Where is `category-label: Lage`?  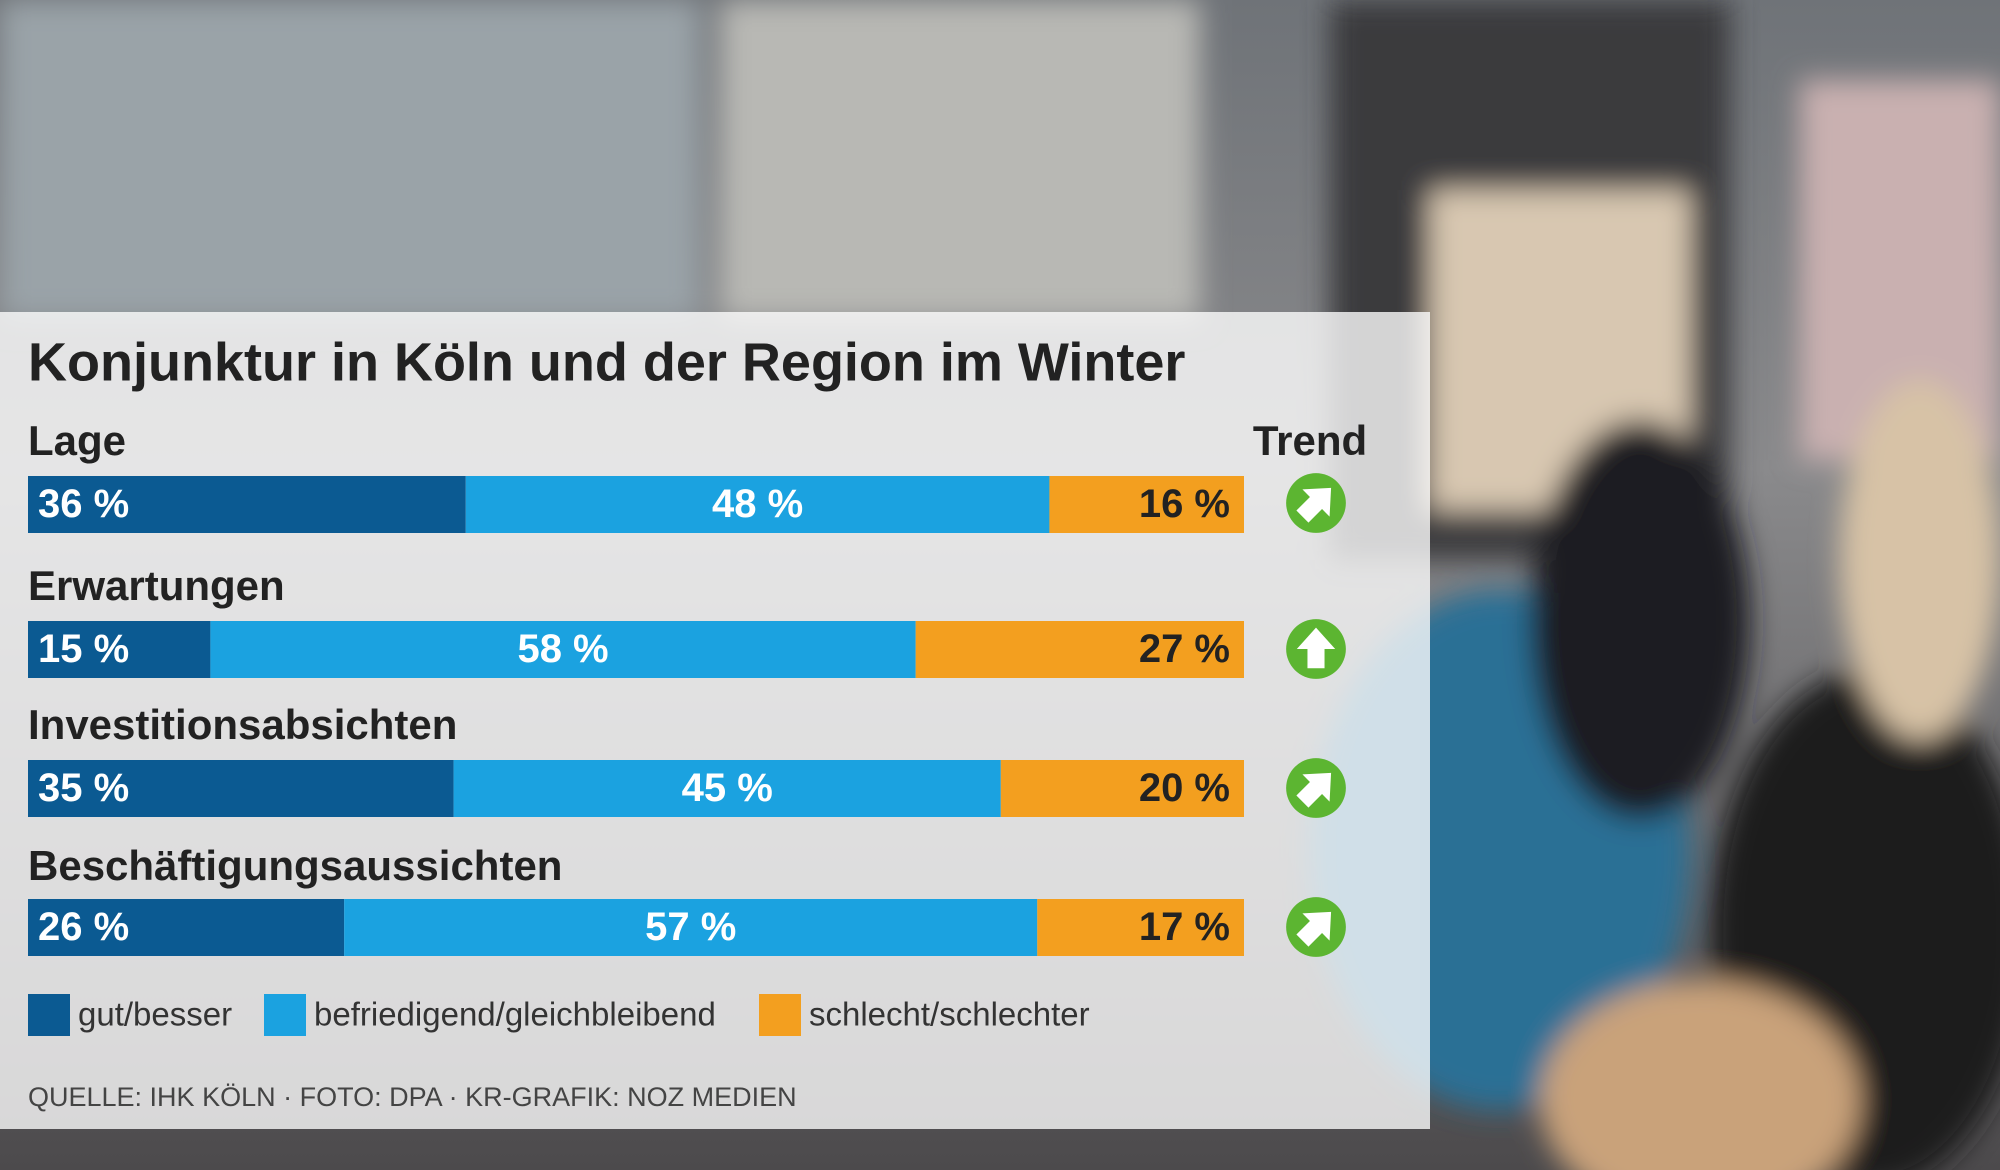
category-label: Lage is located at coordinates (77, 440).